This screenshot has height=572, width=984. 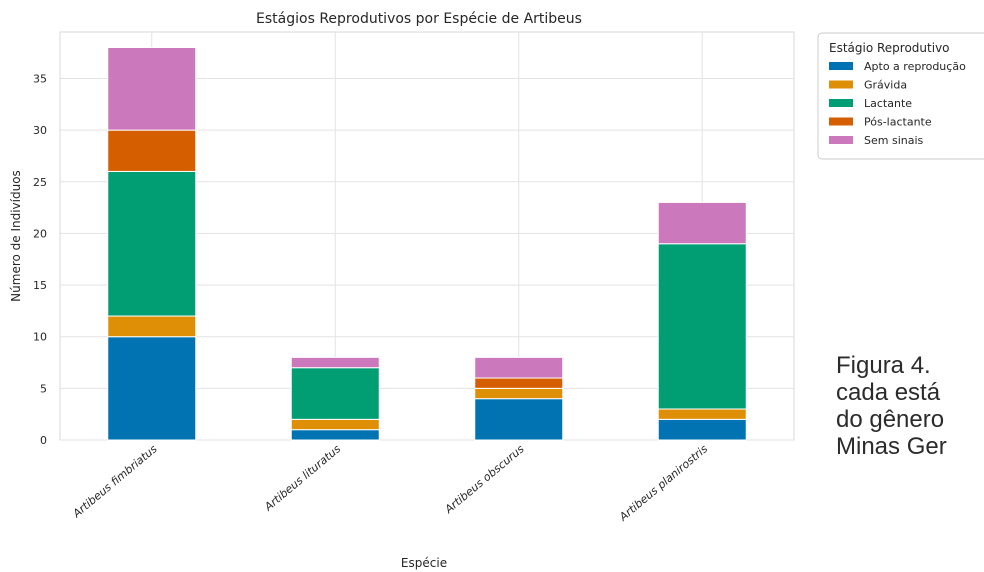 I want to click on y-tick-label: 25, so click(x=40, y=182).